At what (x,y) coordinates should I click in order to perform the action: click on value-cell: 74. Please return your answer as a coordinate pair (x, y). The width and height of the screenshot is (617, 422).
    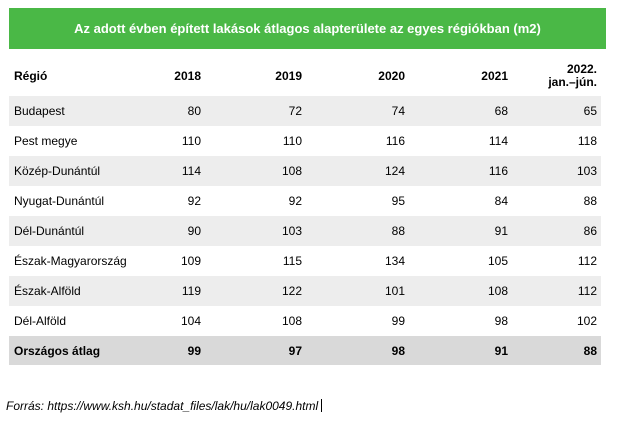
    Looking at the image, I should click on (357, 111).